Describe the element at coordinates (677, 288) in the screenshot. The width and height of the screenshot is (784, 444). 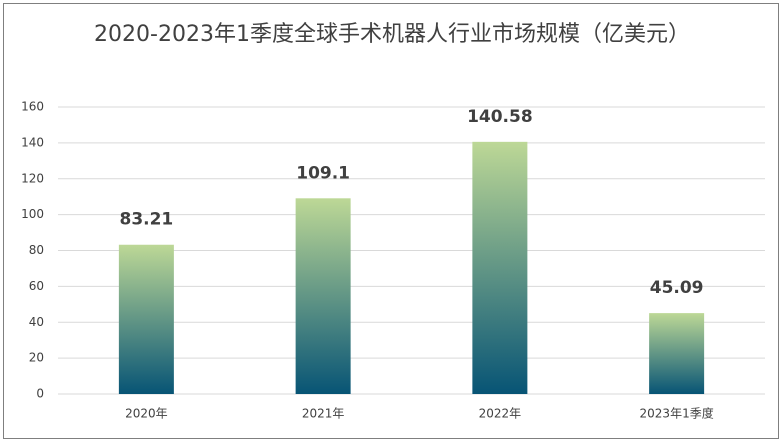
I see `data-label: 45.09` at that location.